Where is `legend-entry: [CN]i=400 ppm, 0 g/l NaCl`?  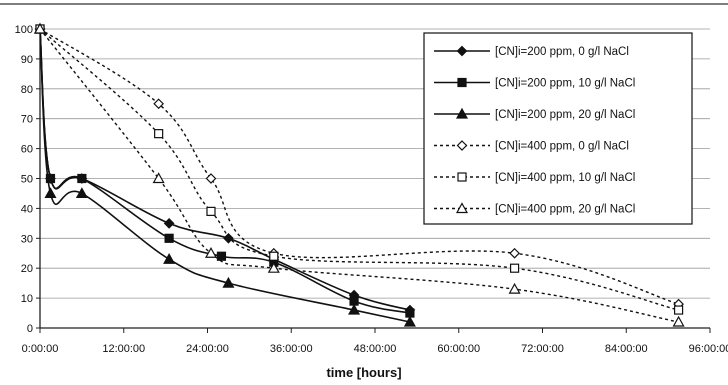 legend-entry: [CN]i=400 ppm, 0 g/l NaCl is located at coordinates (531, 146).